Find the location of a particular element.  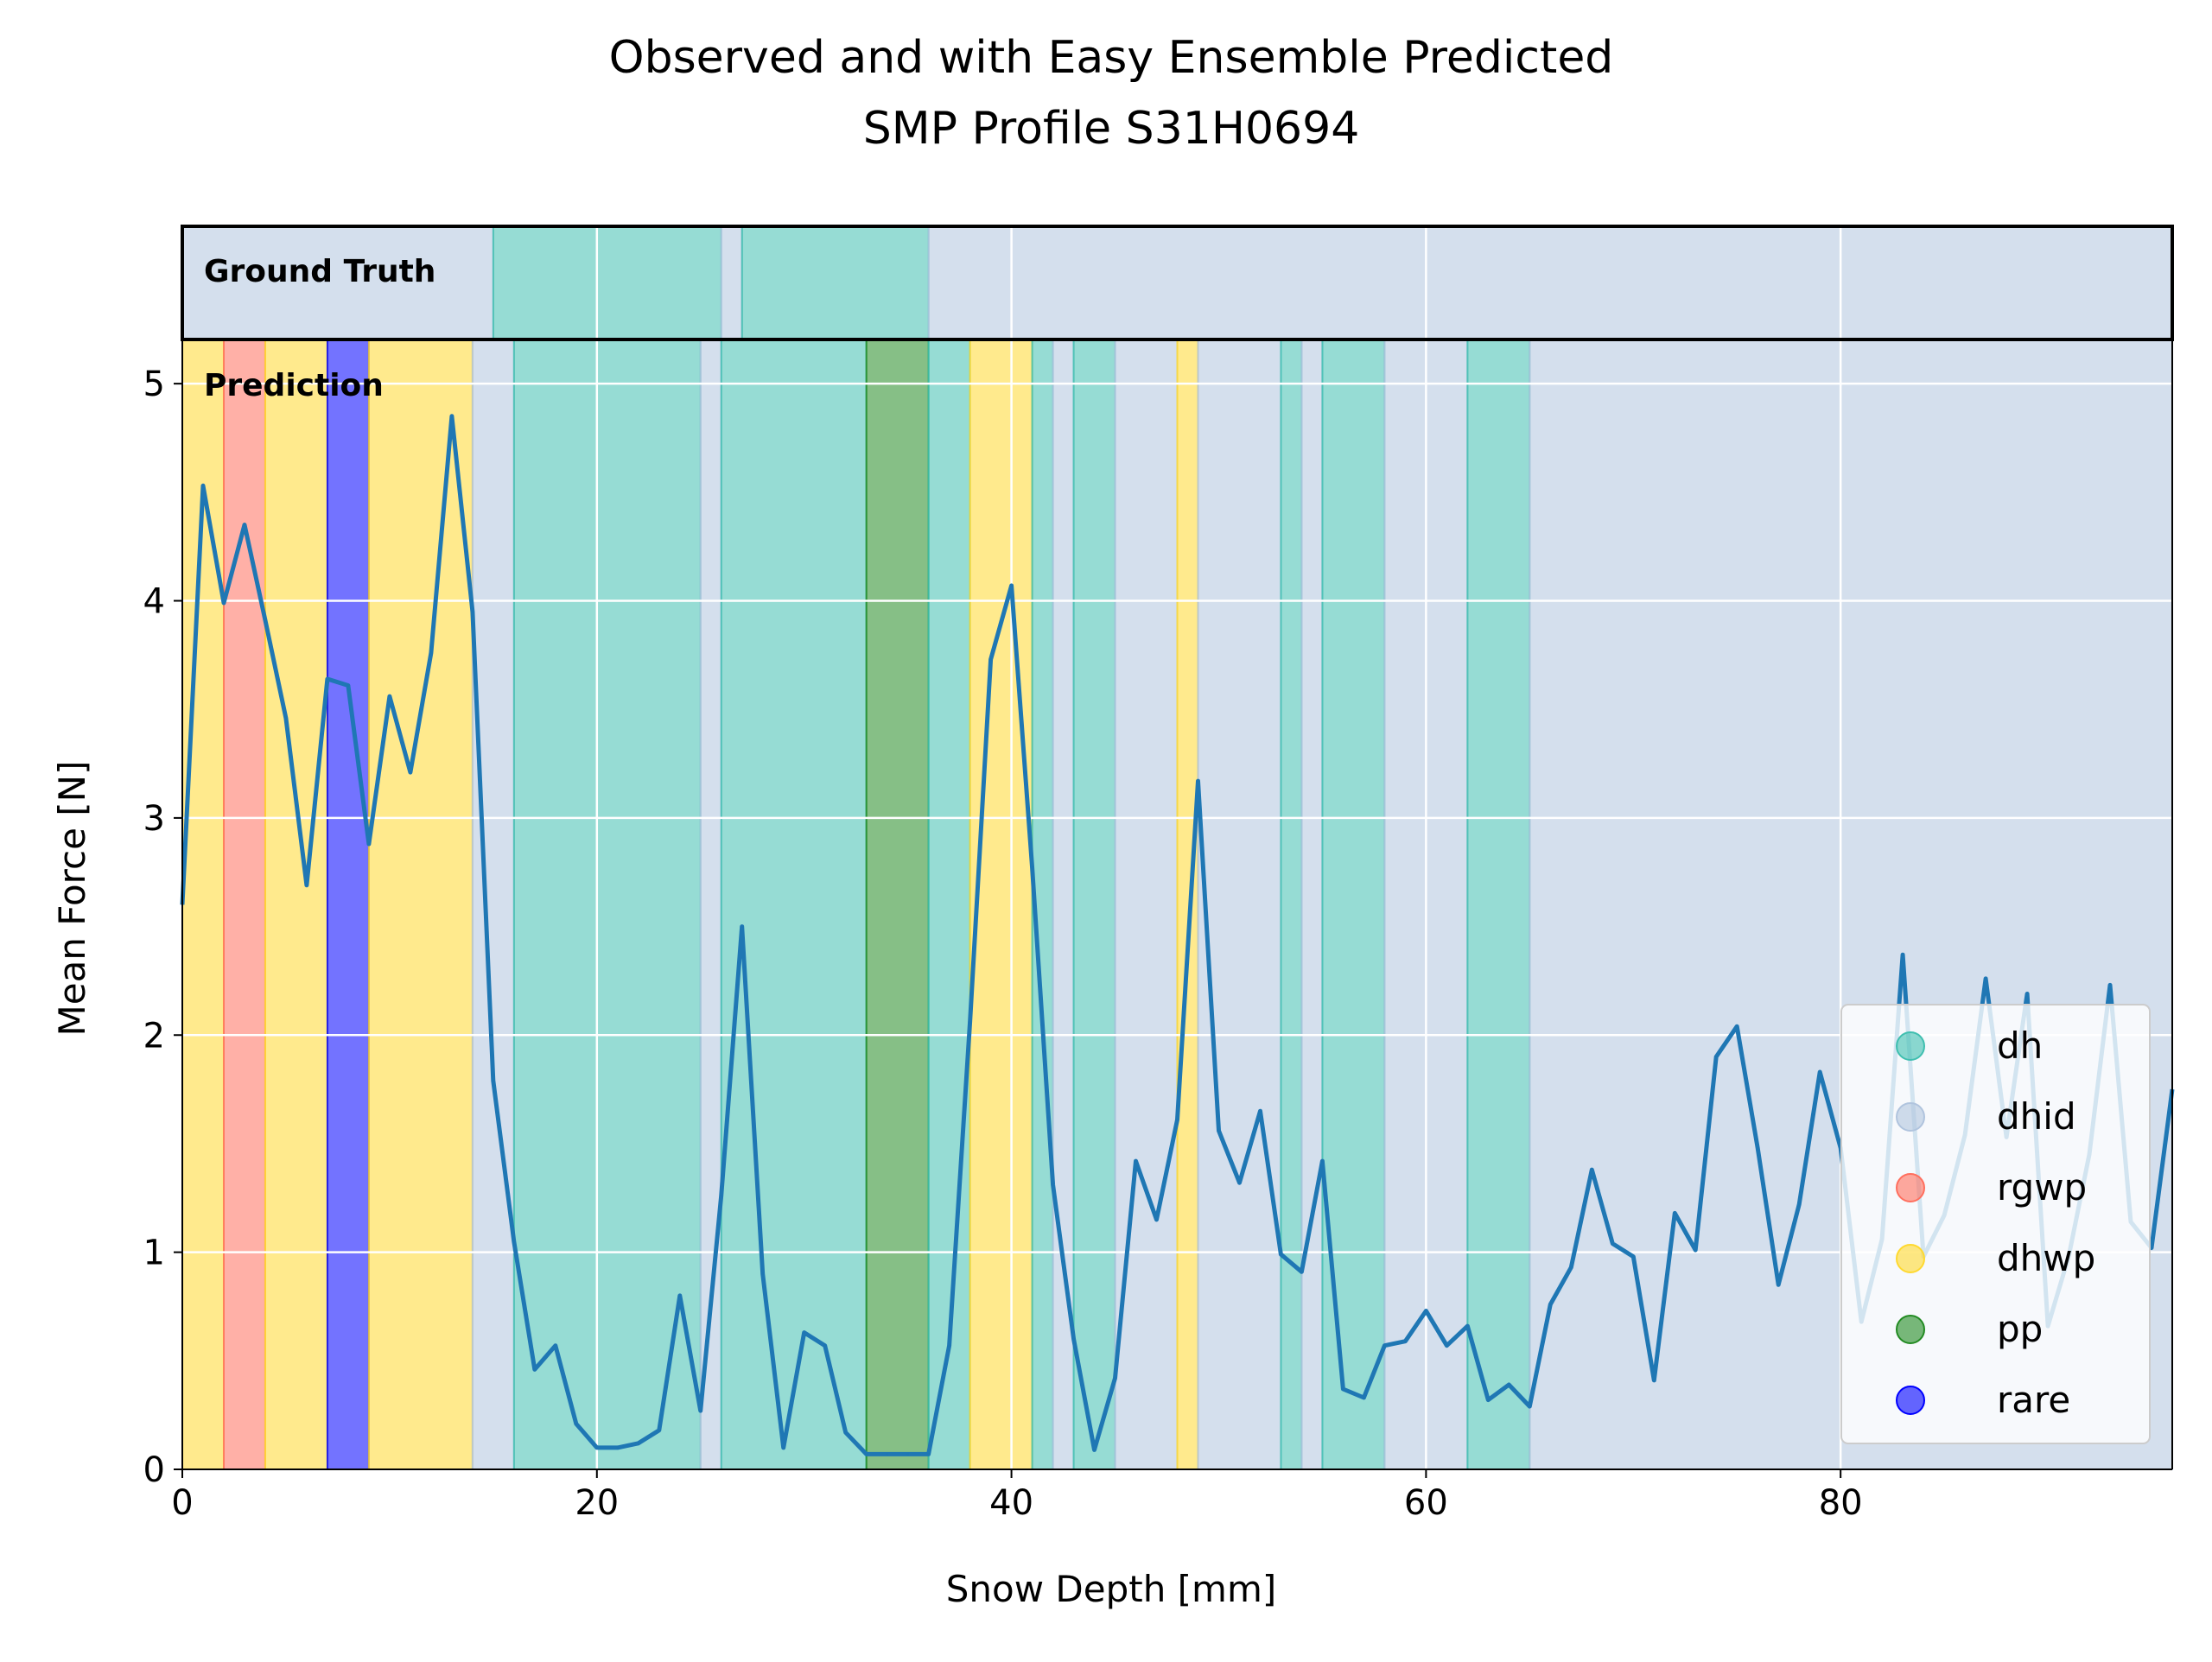

legend-marker-dhwp is located at coordinates (1910, 1258).